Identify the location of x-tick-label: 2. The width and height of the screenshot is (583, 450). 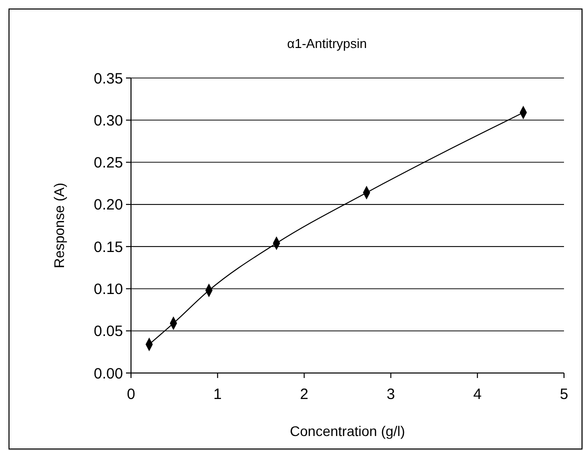
(304, 394).